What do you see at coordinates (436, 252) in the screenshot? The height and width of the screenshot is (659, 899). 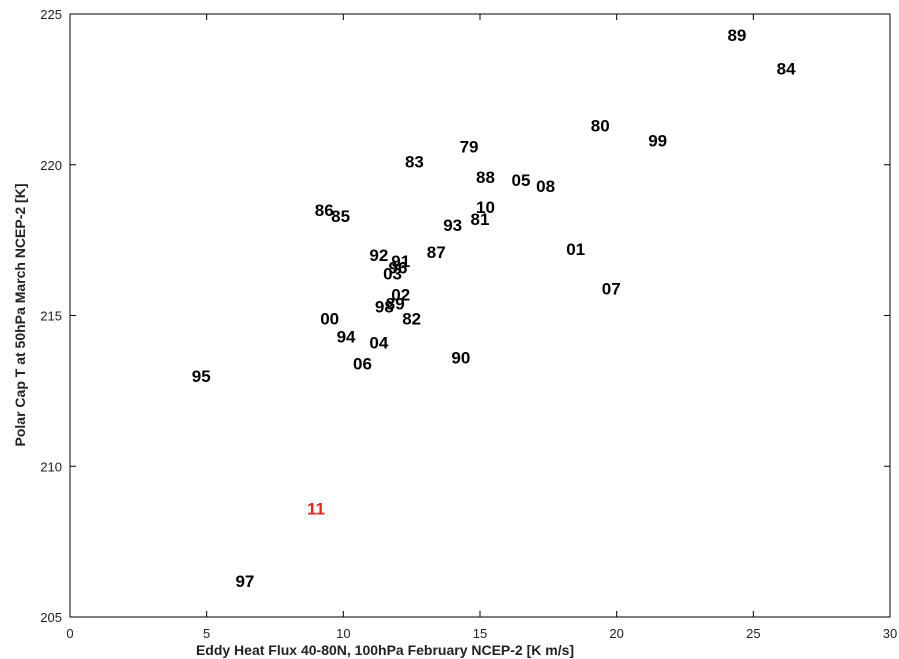 I see `data-point-87: 87` at bounding box center [436, 252].